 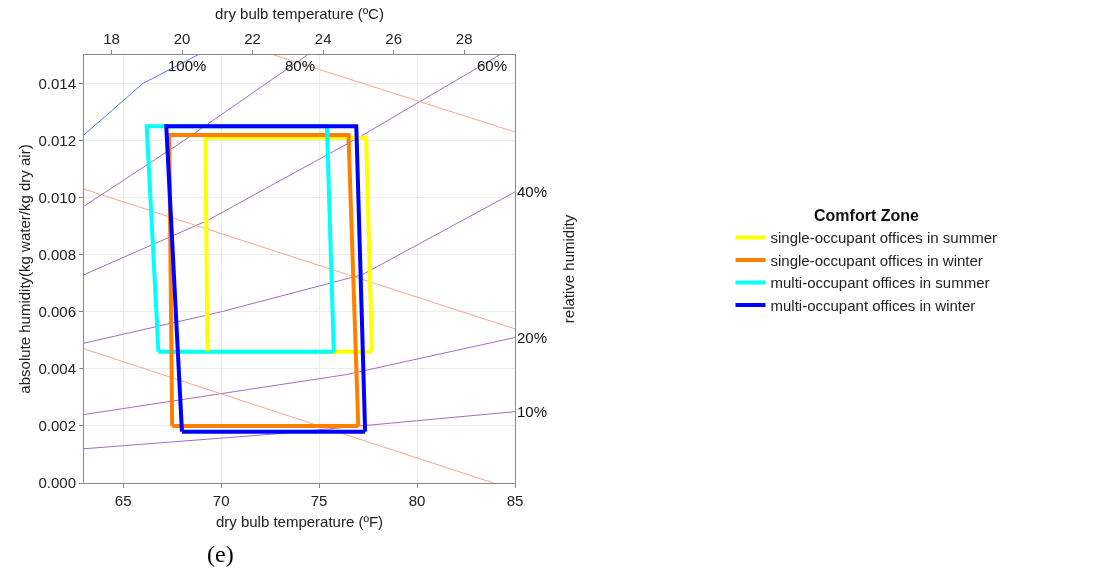 What do you see at coordinates (220, 554) in the screenshot?
I see `text: (e)` at bounding box center [220, 554].